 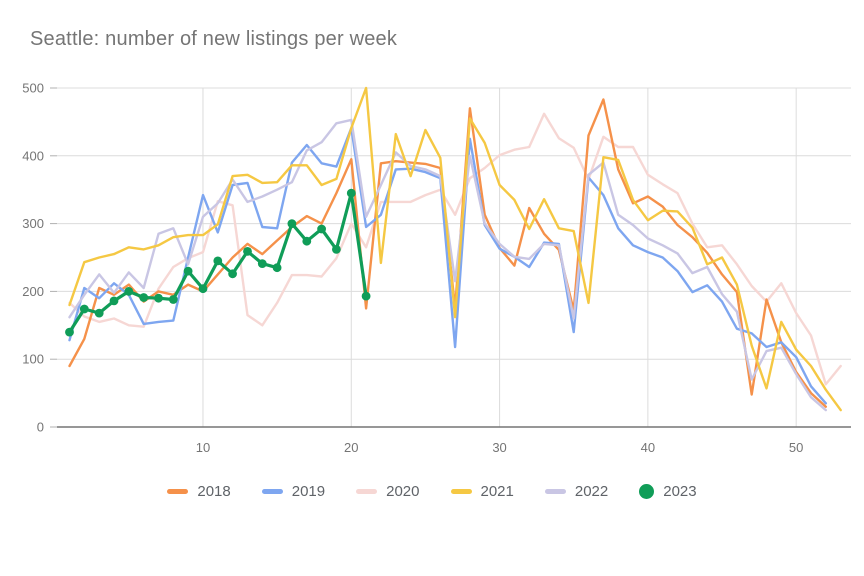 What do you see at coordinates (680, 491) in the screenshot?
I see `legend-label-2023: 2023` at bounding box center [680, 491].